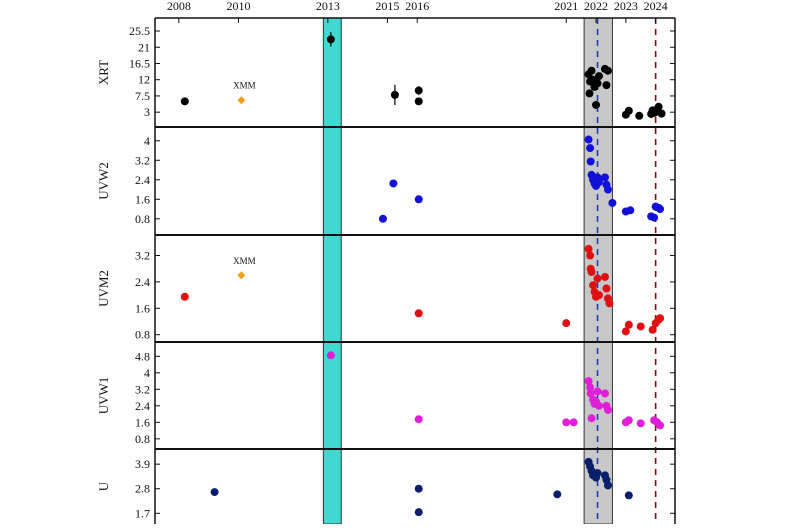  I want to click on y-tick-label: 12, so click(144, 80).